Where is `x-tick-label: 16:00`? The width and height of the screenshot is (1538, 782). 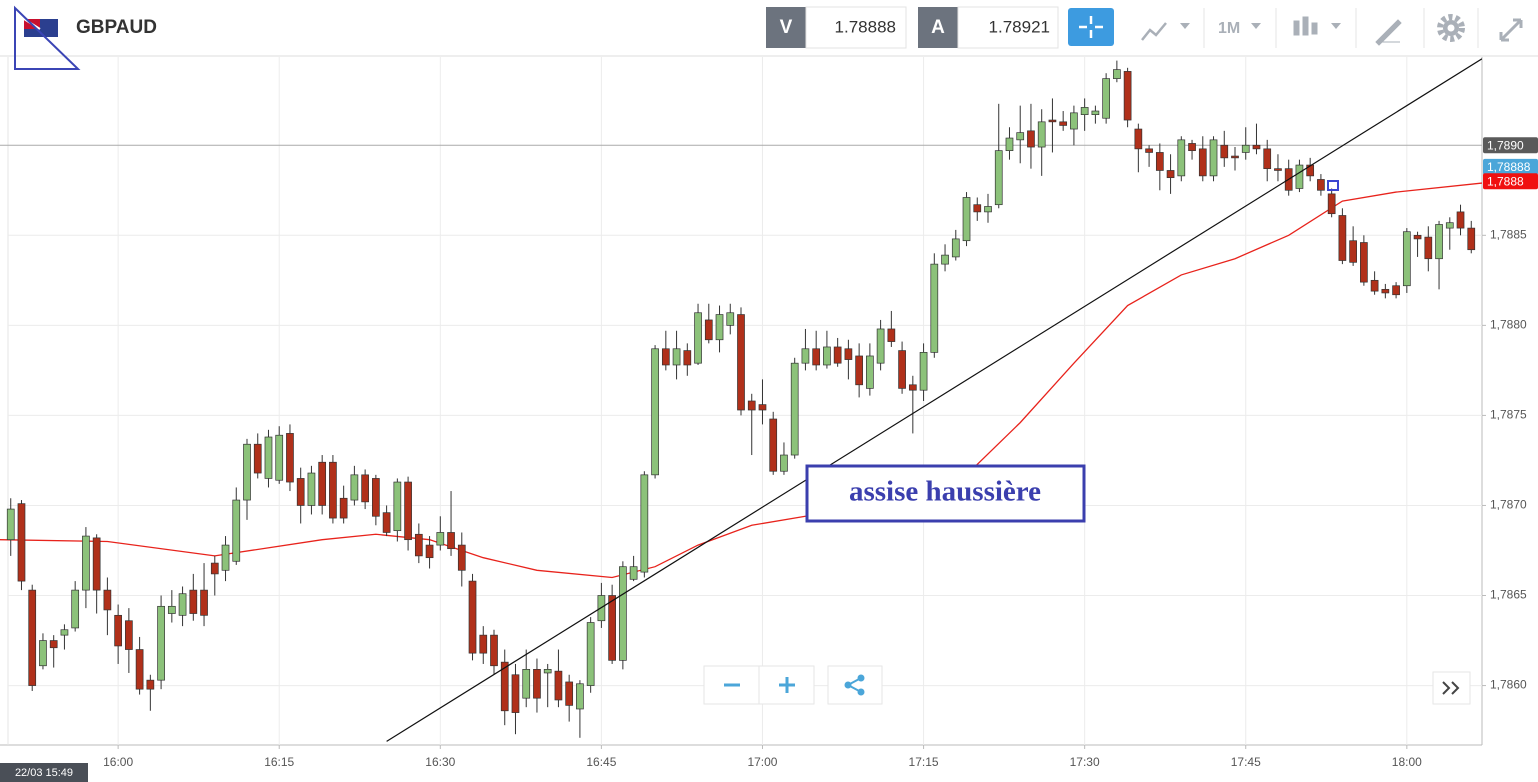
x-tick-label: 16:00 is located at coordinates (118, 762).